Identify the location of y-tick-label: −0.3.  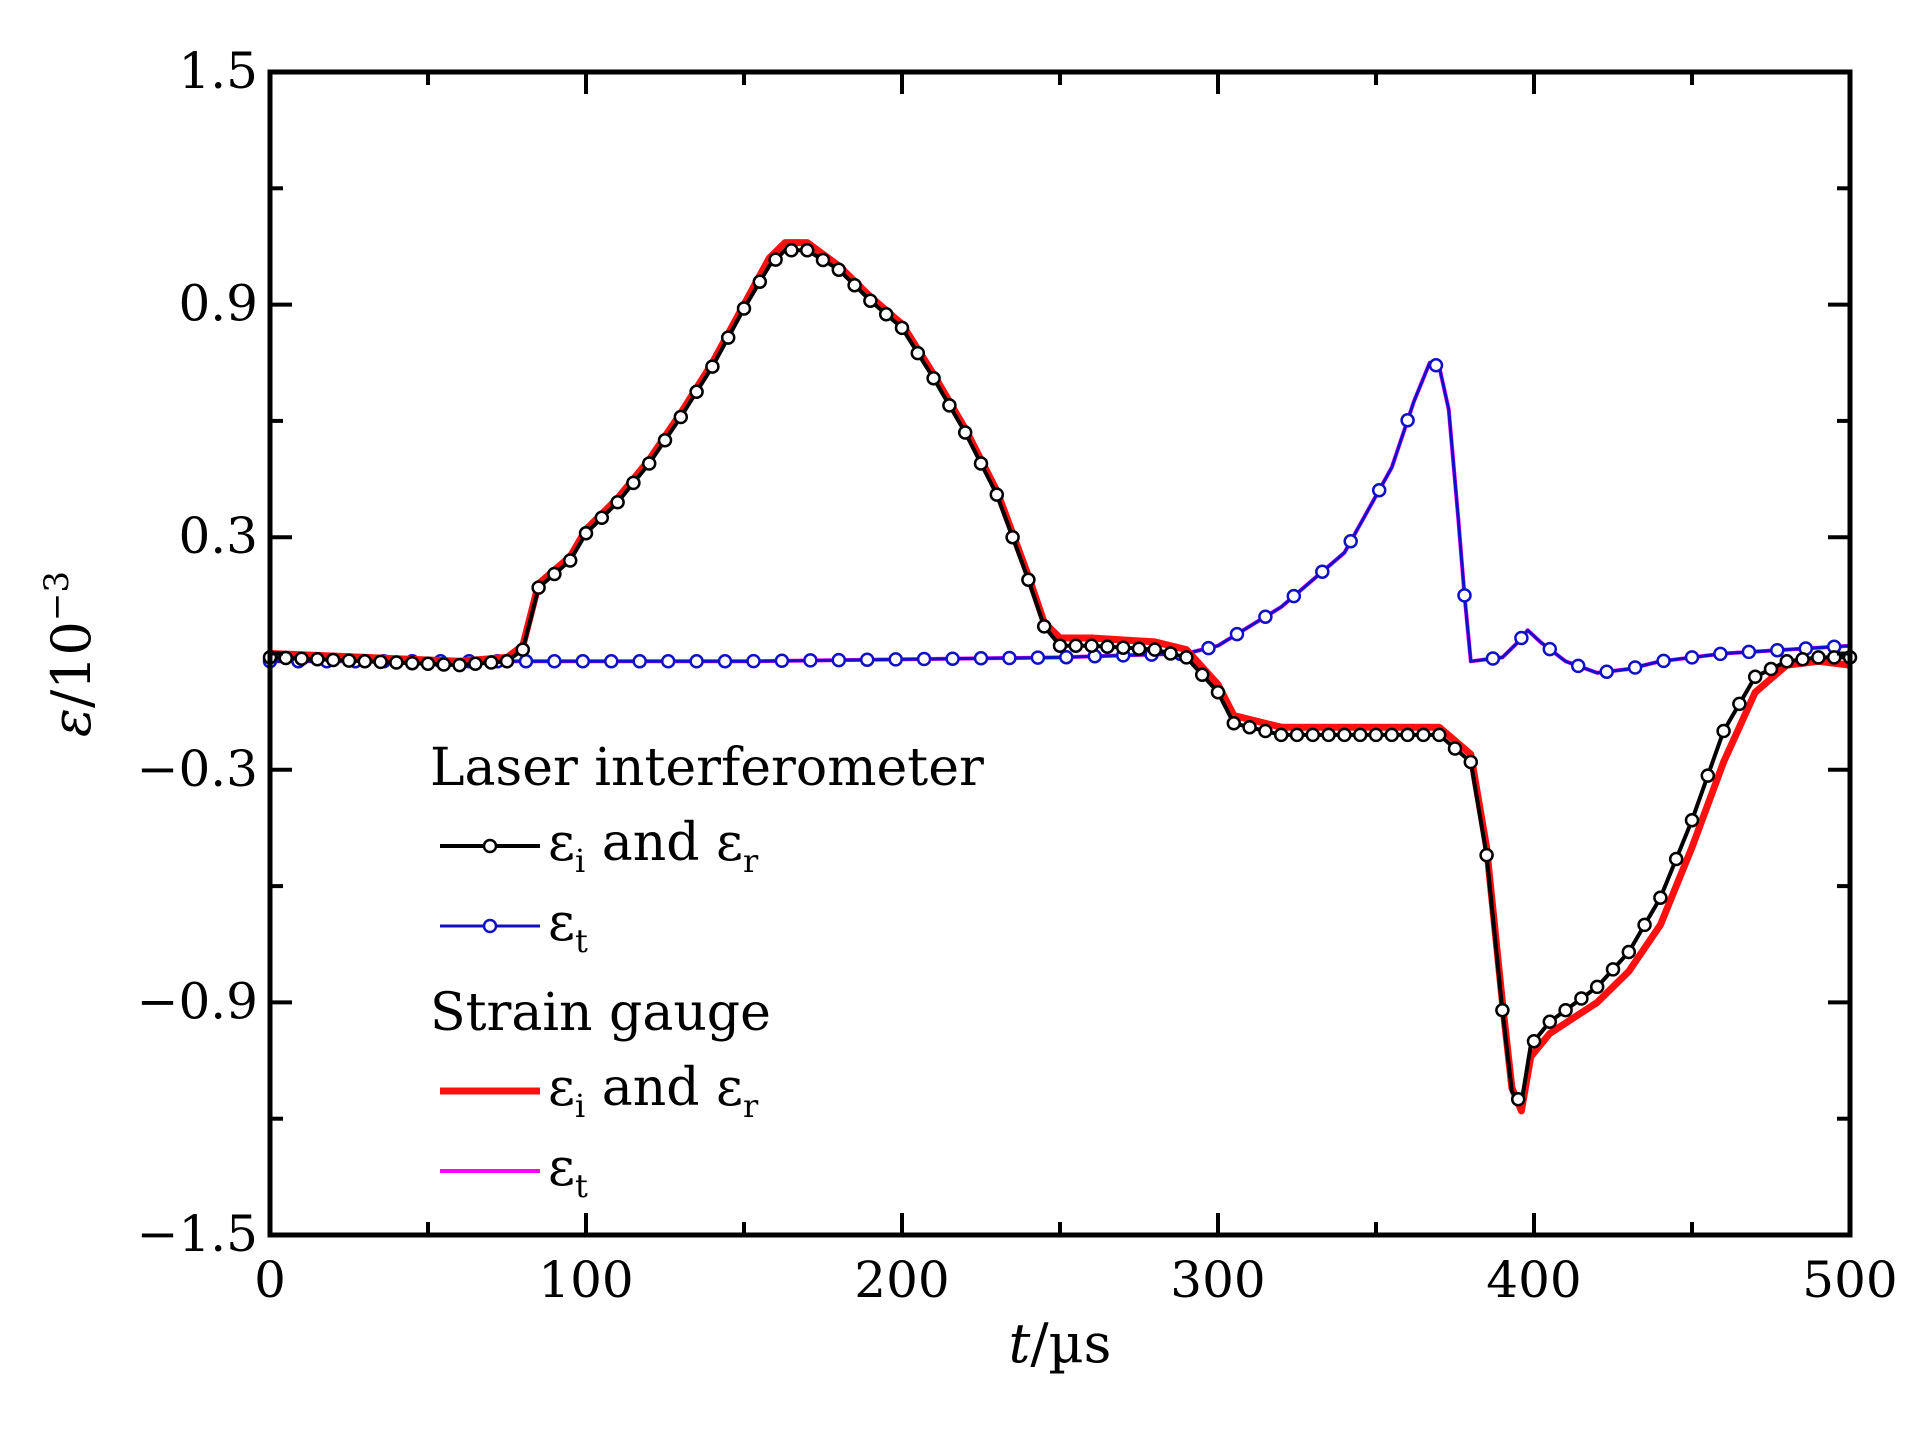
(197, 769).